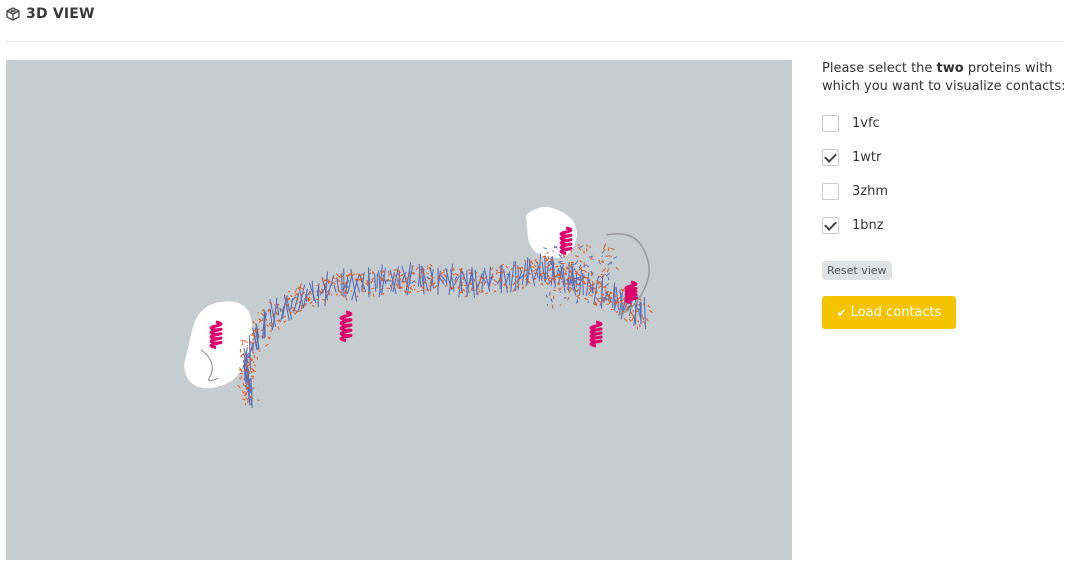 The height and width of the screenshot is (578, 1072). Describe the element at coordinates (851, 123) in the screenshot. I see `protein-option-1vfc: 1vfc` at that location.